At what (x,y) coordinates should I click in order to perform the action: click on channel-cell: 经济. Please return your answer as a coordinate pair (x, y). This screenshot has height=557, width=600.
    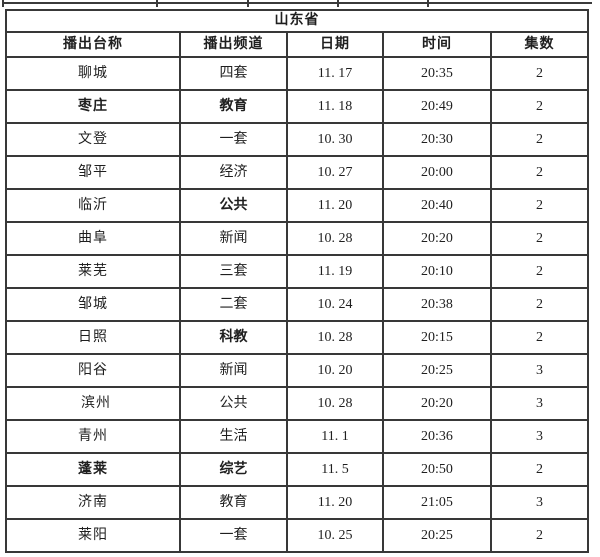
    Looking at the image, I should click on (233, 172).